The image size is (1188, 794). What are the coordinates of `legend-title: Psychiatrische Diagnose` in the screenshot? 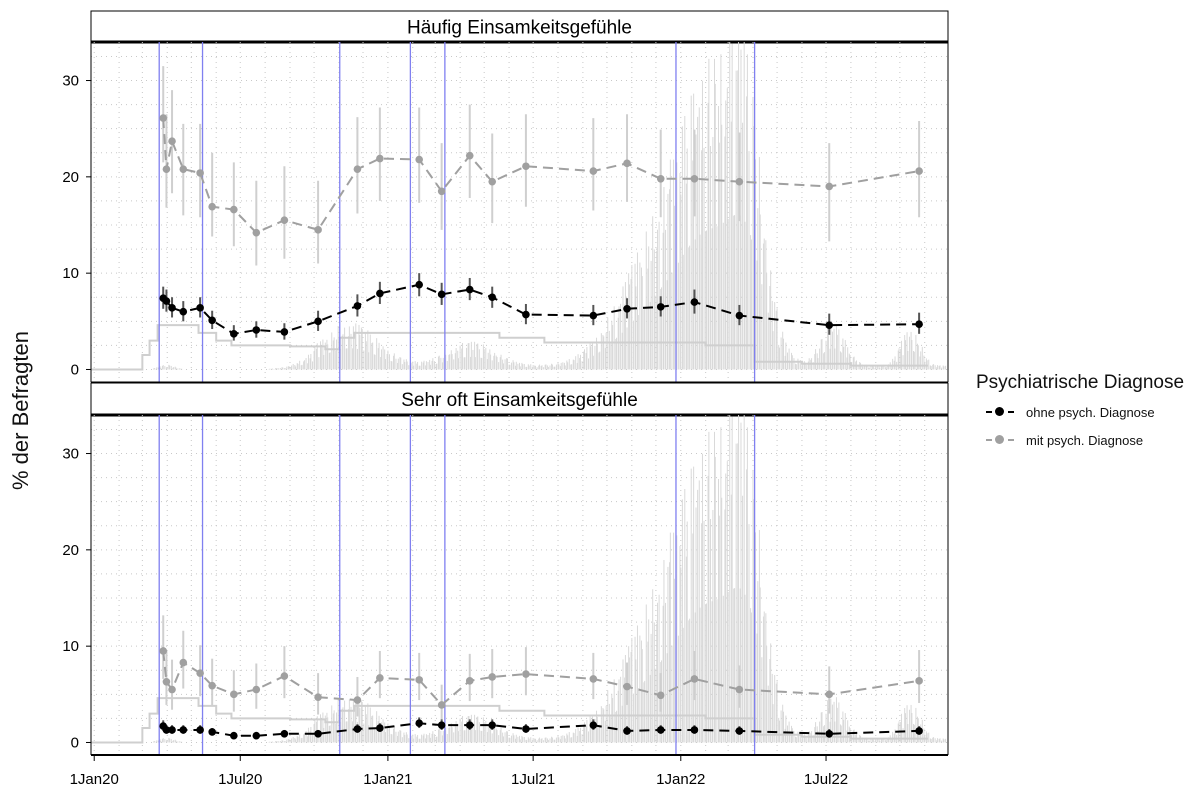 It's located at (1080, 382).